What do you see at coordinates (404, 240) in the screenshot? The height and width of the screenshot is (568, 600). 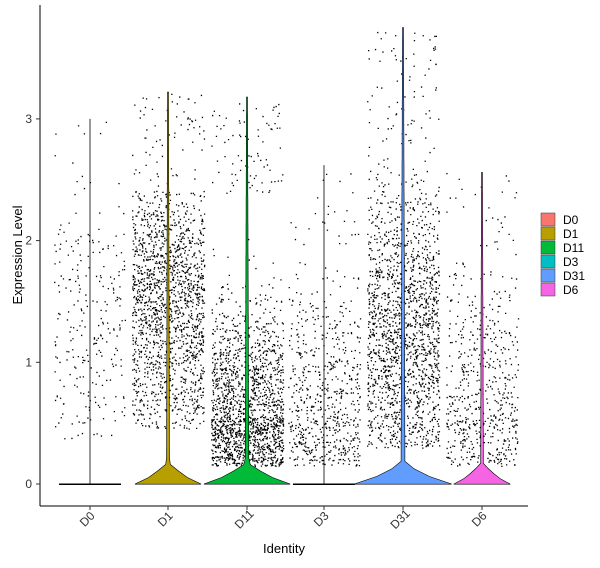 I see `points-D31` at bounding box center [404, 240].